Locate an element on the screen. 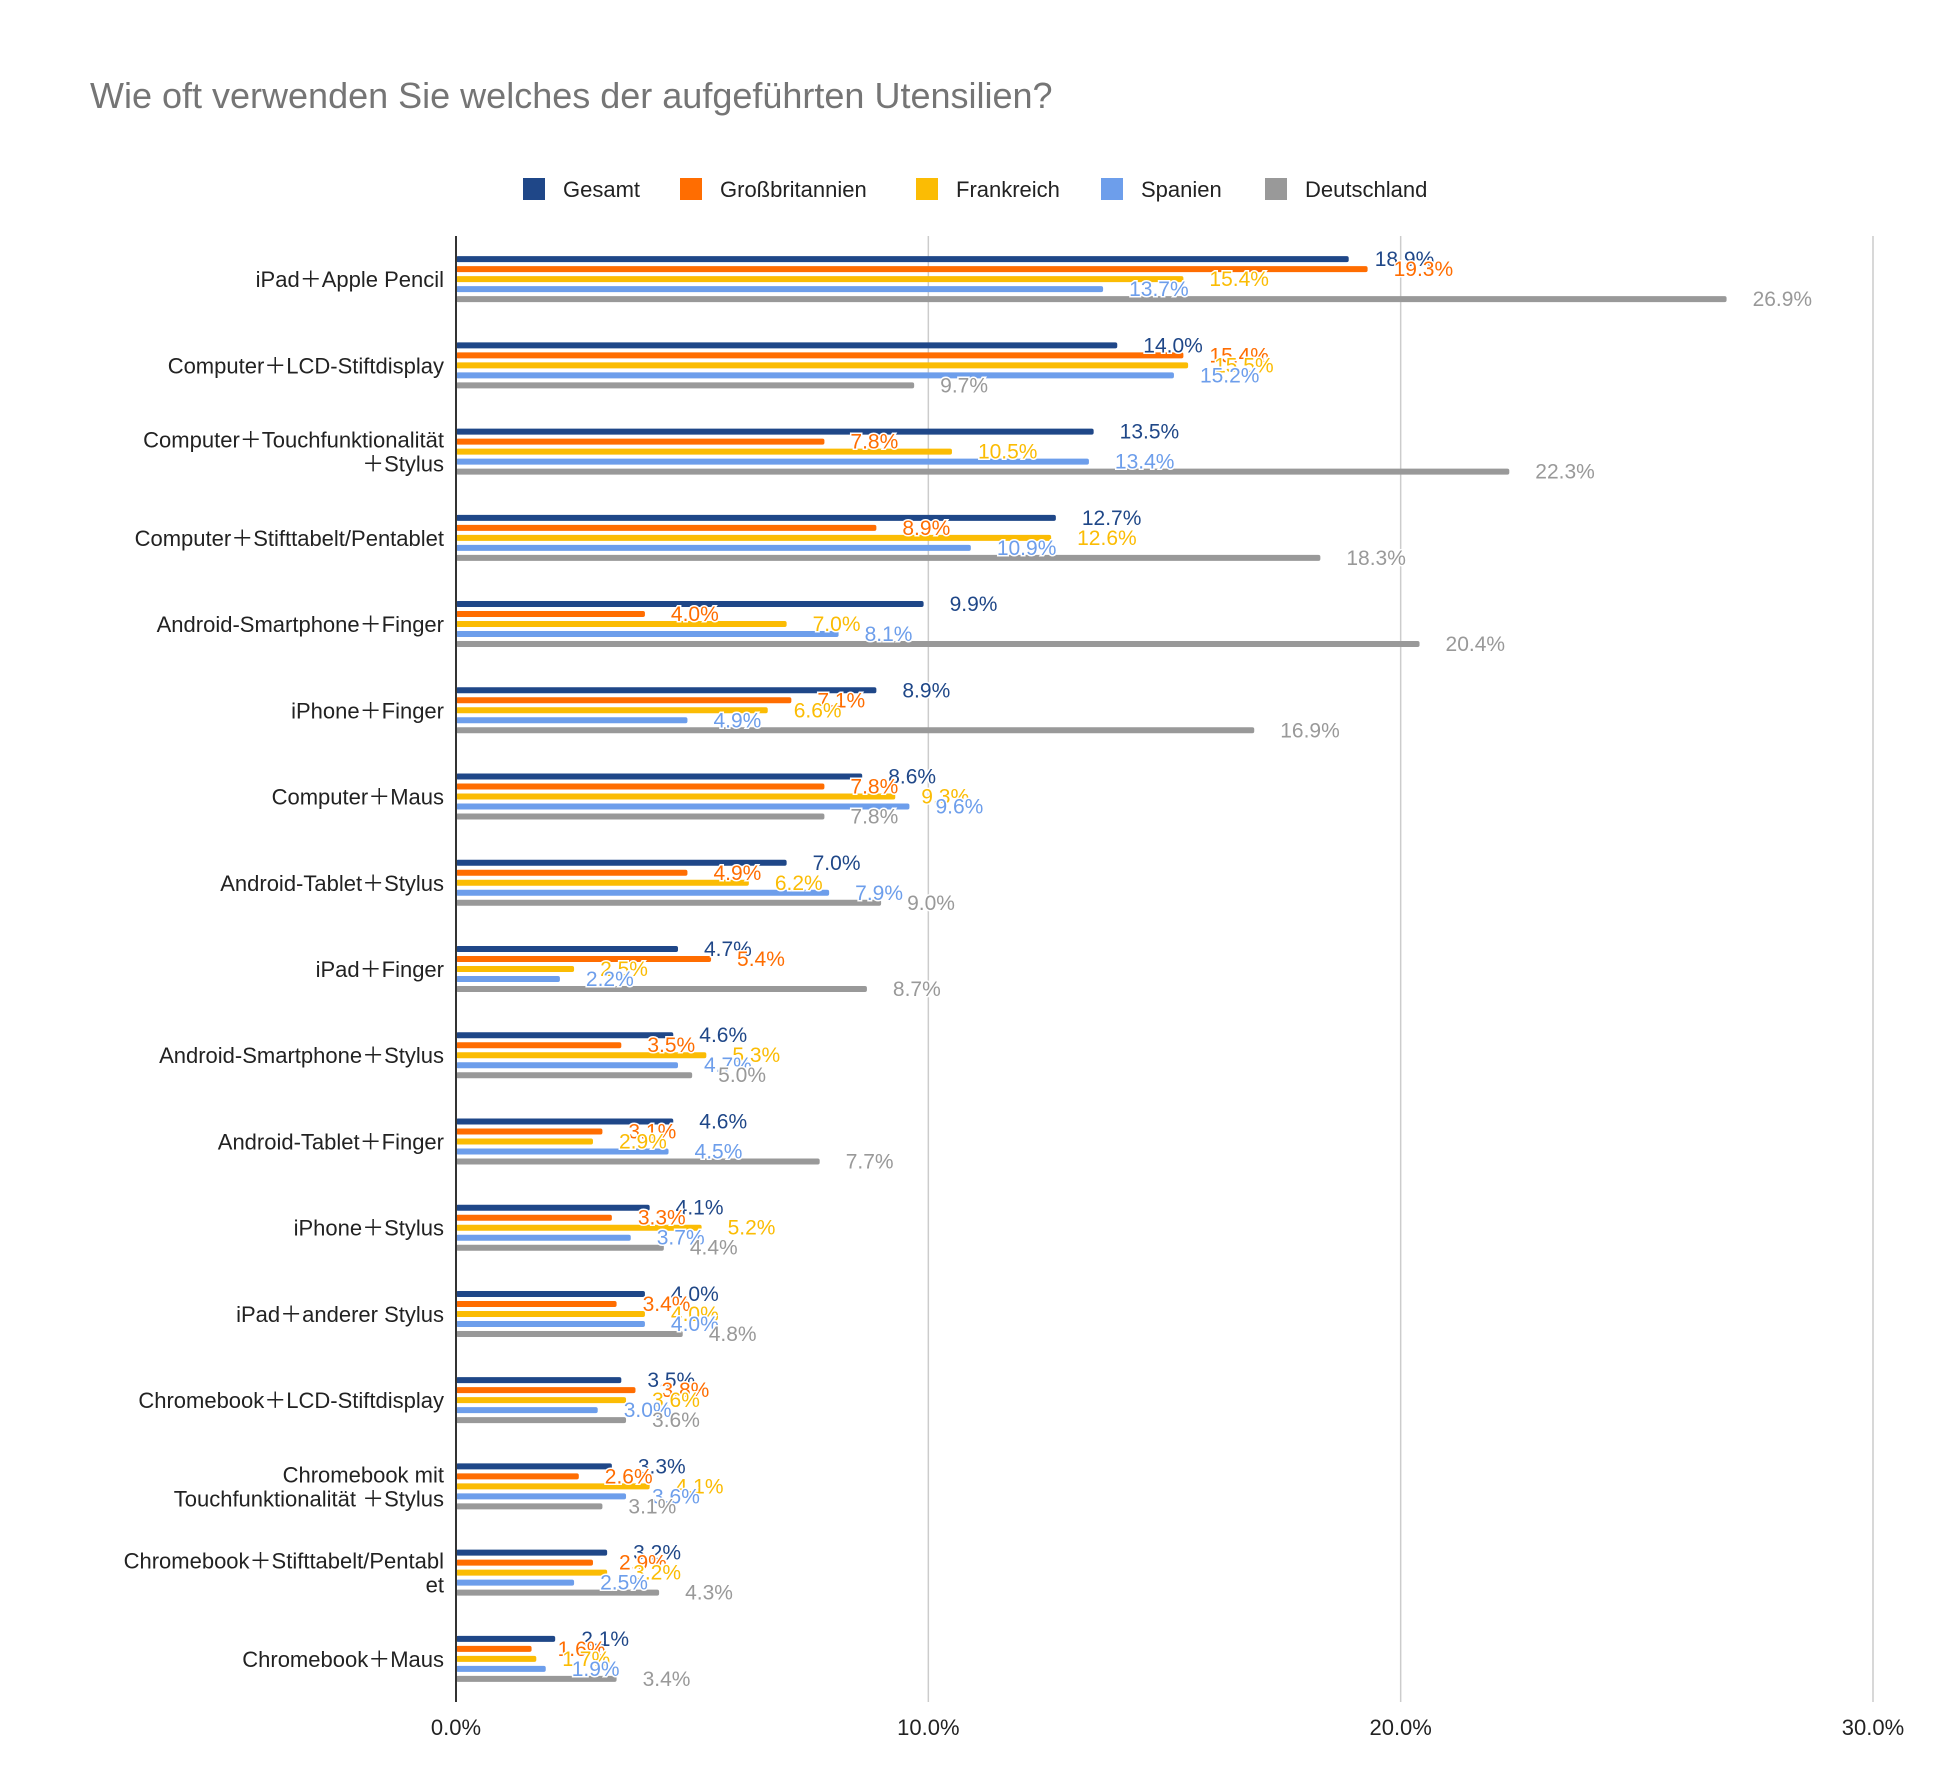  data-label: 13.5% is located at coordinates (1150, 432).